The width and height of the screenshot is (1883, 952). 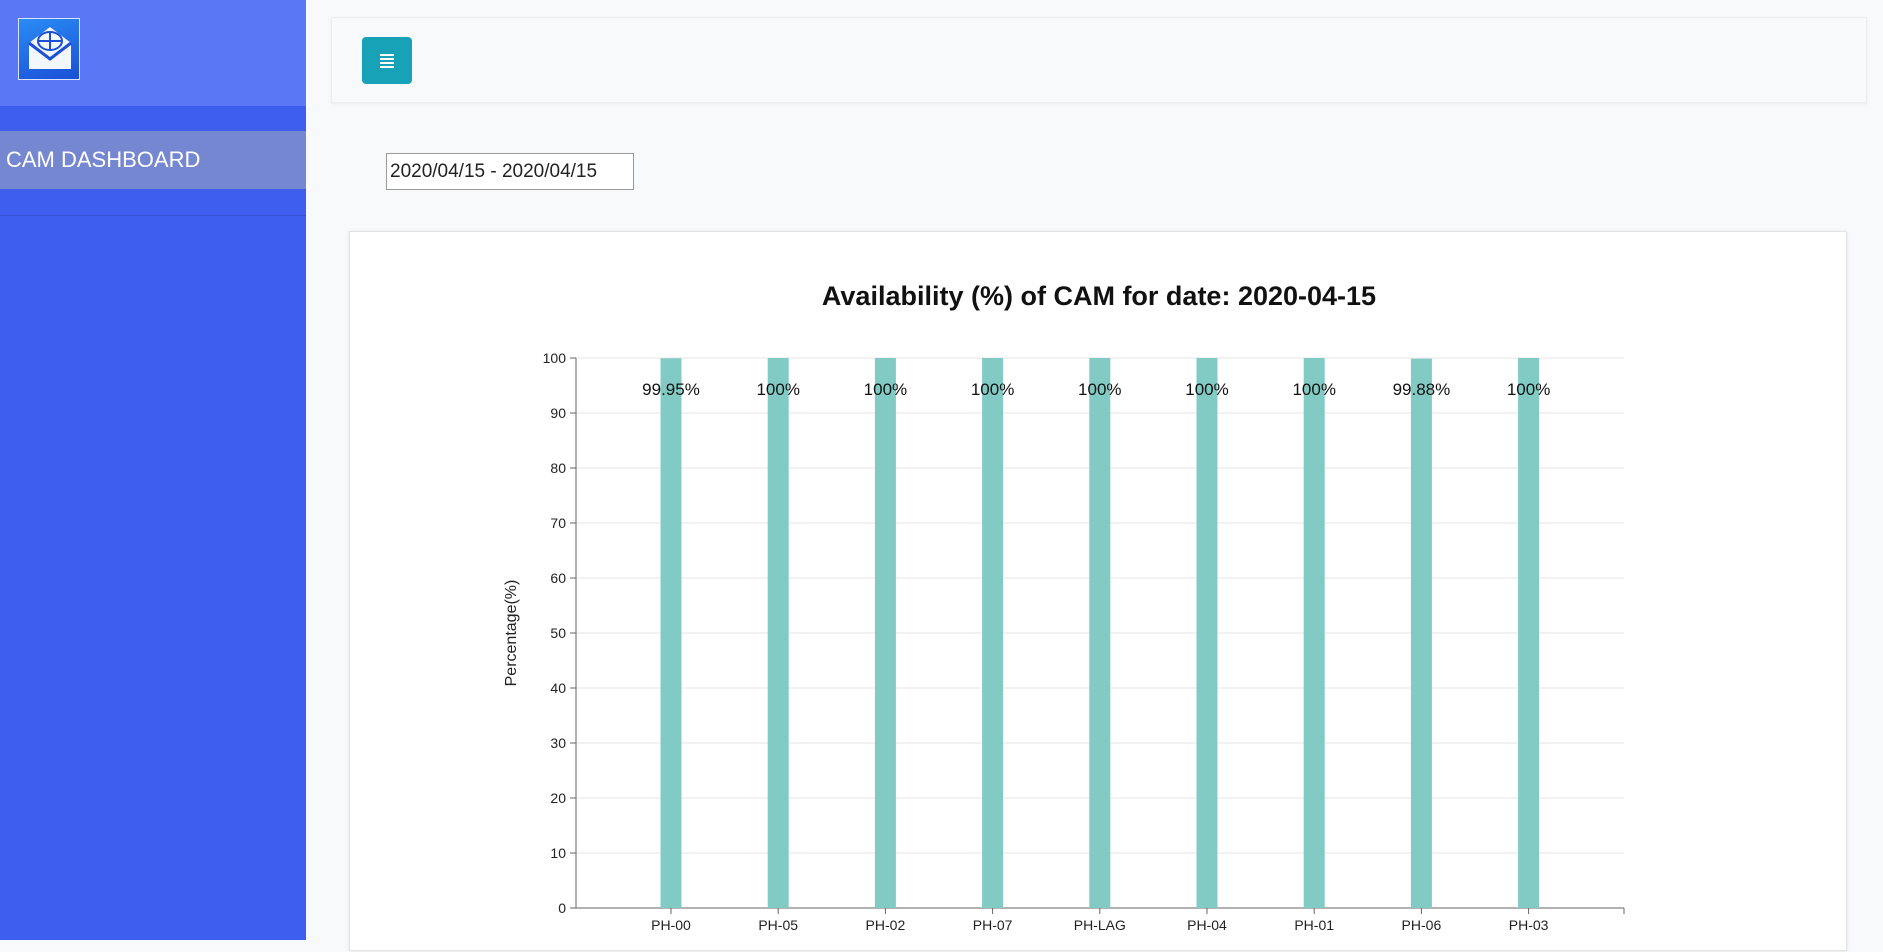 What do you see at coordinates (510, 171) in the screenshot?
I see `date-range-input` at bounding box center [510, 171].